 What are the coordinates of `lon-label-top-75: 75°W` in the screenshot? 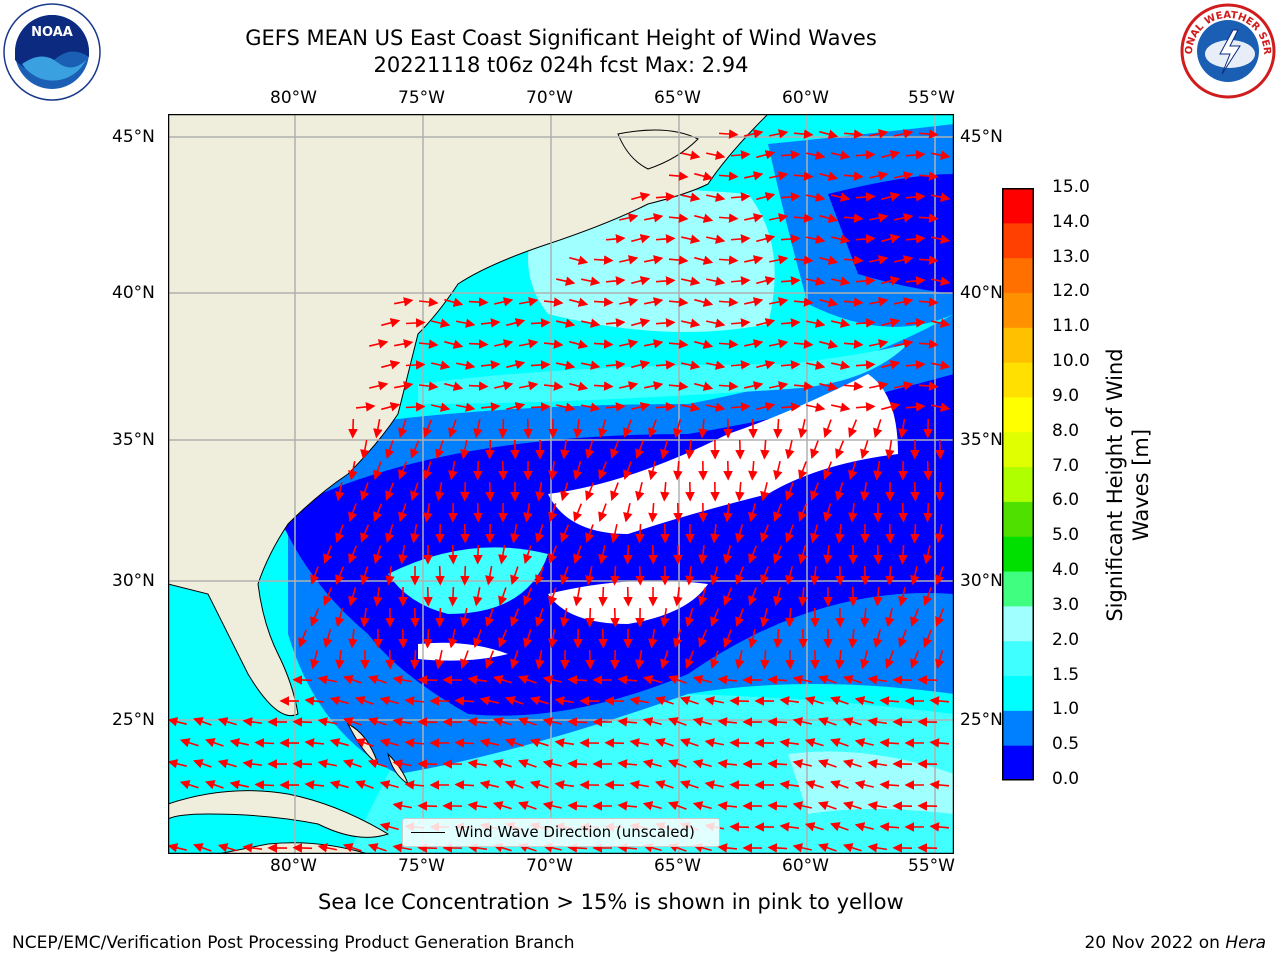 It's located at (421, 98).